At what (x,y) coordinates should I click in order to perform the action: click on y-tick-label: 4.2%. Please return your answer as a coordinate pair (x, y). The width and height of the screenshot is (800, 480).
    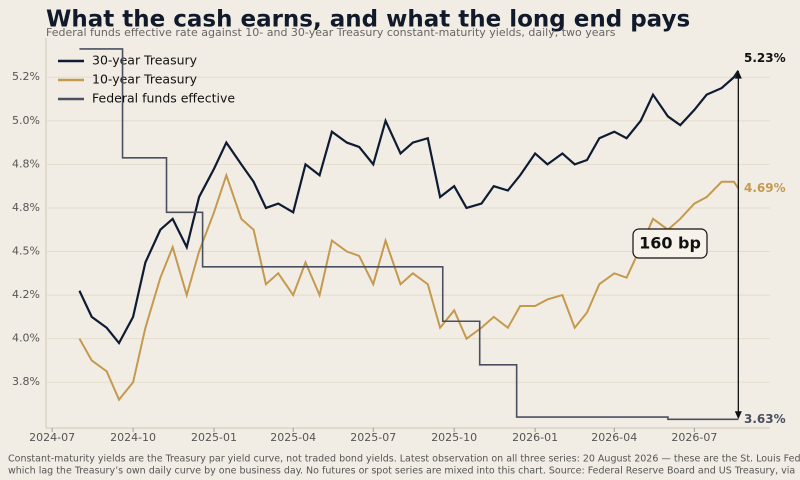
    Looking at the image, I should click on (26, 294).